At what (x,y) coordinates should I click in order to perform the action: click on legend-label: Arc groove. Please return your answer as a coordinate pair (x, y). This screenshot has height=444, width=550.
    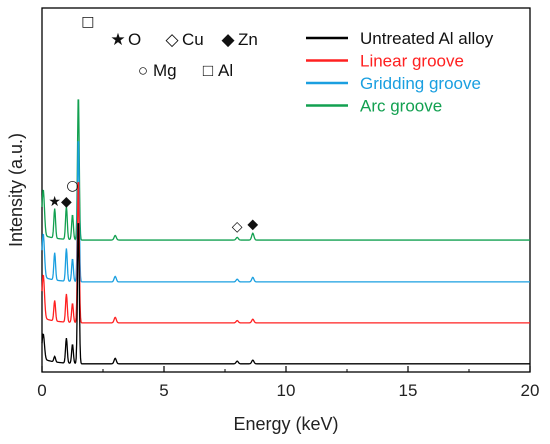
    Looking at the image, I should click on (401, 106).